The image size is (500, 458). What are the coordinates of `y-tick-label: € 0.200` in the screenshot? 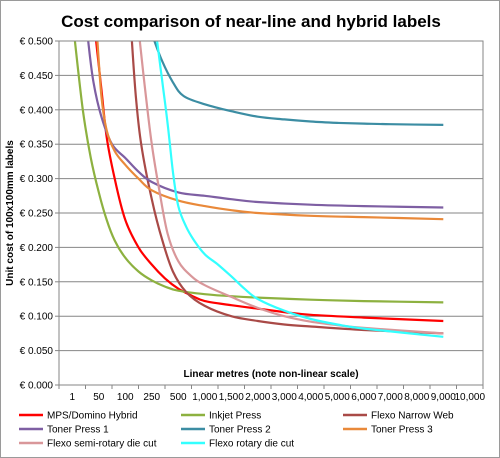 It's located at (37, 248).